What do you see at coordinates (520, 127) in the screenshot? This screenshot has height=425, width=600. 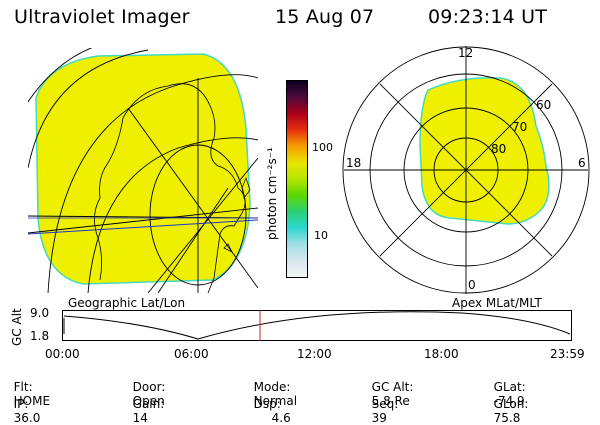 I see `mlat-label-70: 70` at bounding box center [520, 127].